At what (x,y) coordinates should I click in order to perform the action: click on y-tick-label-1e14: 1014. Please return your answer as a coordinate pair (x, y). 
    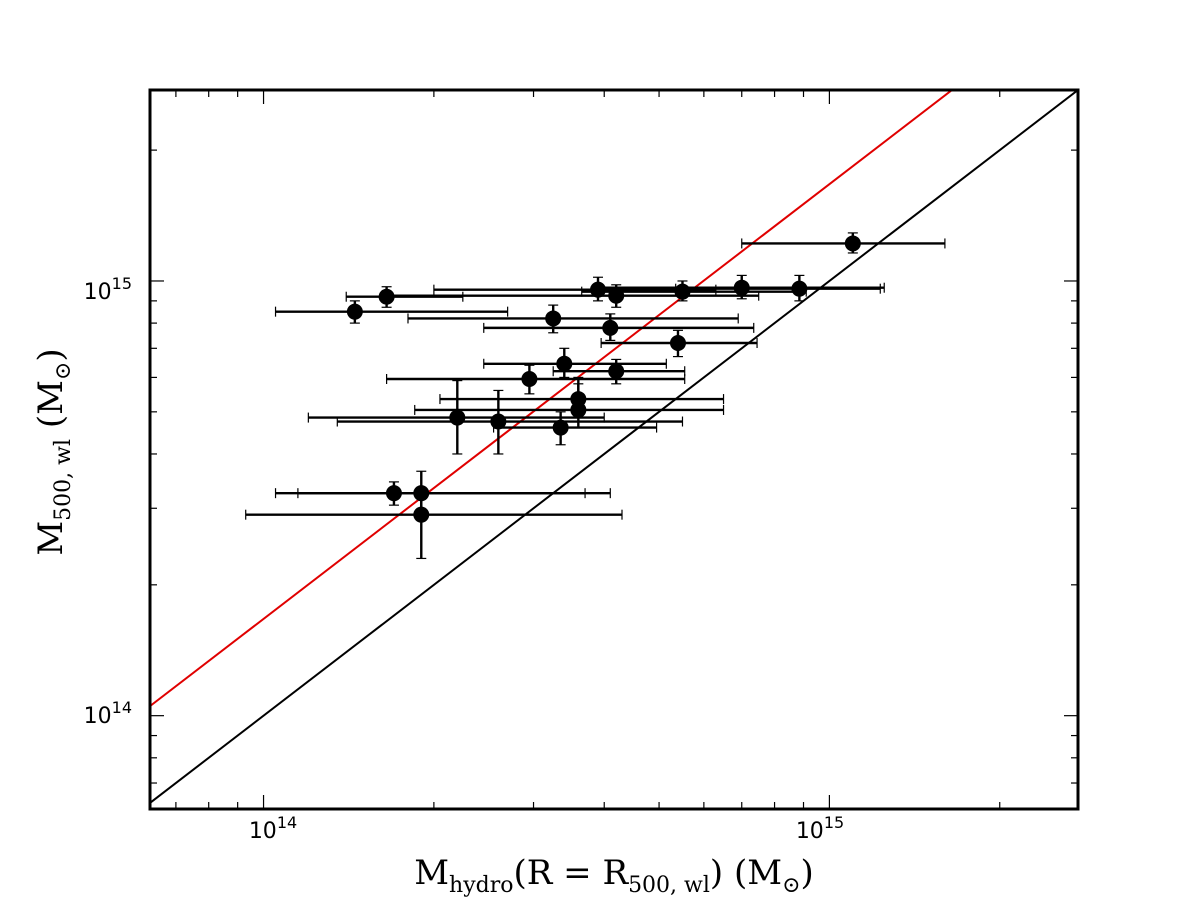
    Looking at the image, I should click on (108, 713).